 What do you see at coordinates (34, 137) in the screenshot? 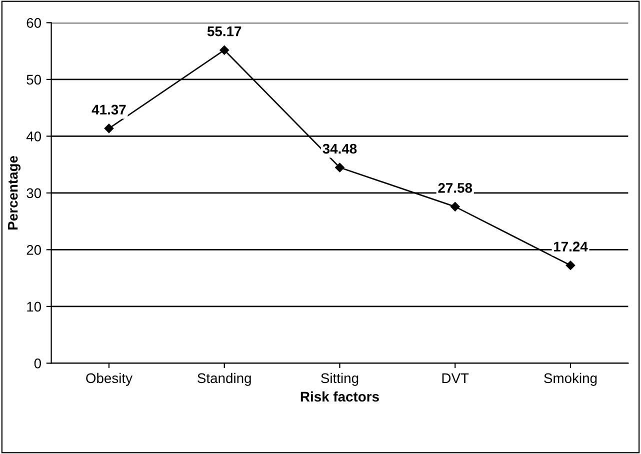
I see `y-tick-label: 40` at bounding box center [34, 137].